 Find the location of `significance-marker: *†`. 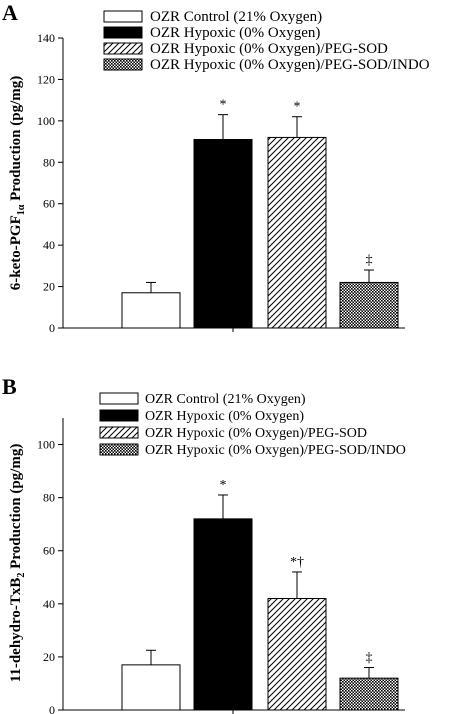

significance-marker: *† is located at coordinates (297, 562).